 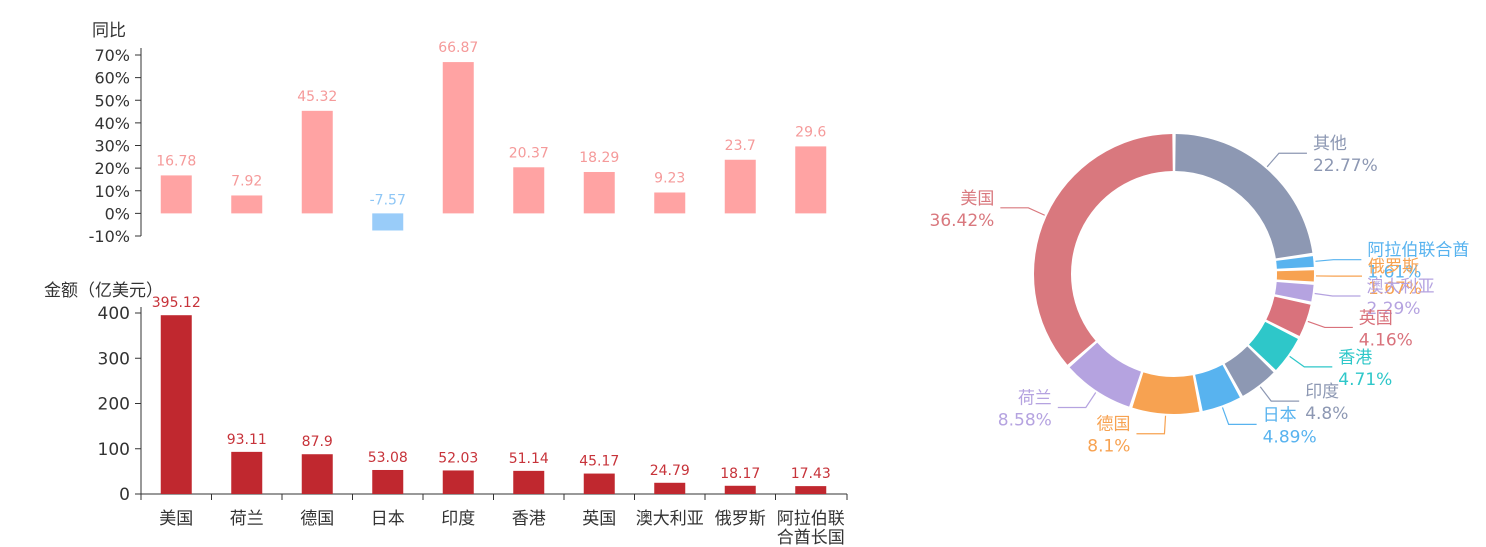 What do you see at coordinates (1322, 392) in the screenshot?
I see `donut-slice-name: 印度` at bounding box center [1322, 392].